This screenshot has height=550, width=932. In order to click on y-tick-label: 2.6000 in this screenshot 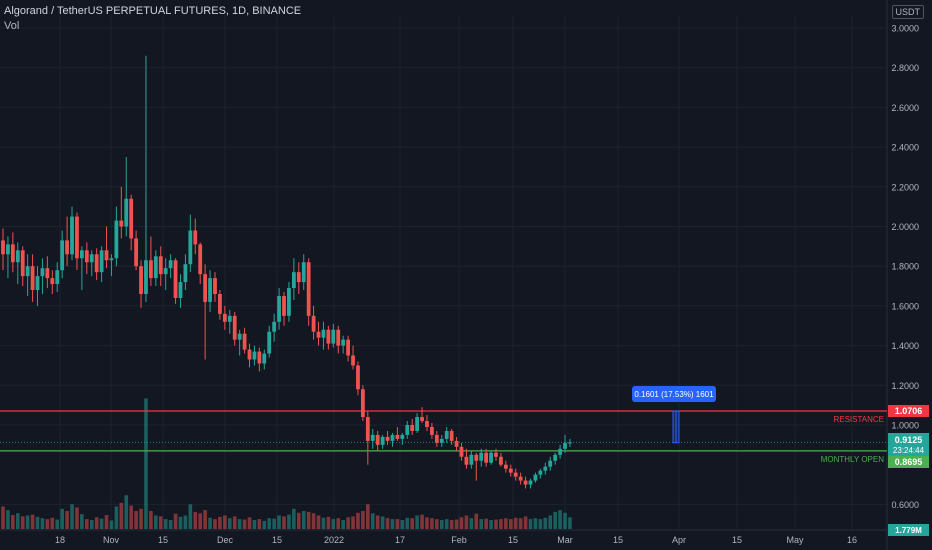, I will do `click(905, 108)`.